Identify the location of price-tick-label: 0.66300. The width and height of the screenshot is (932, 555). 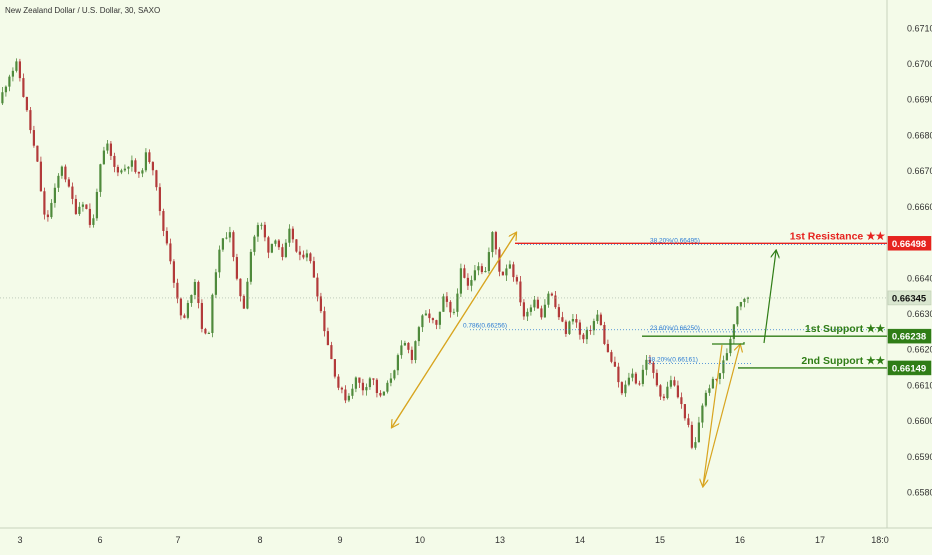
(919, 314).